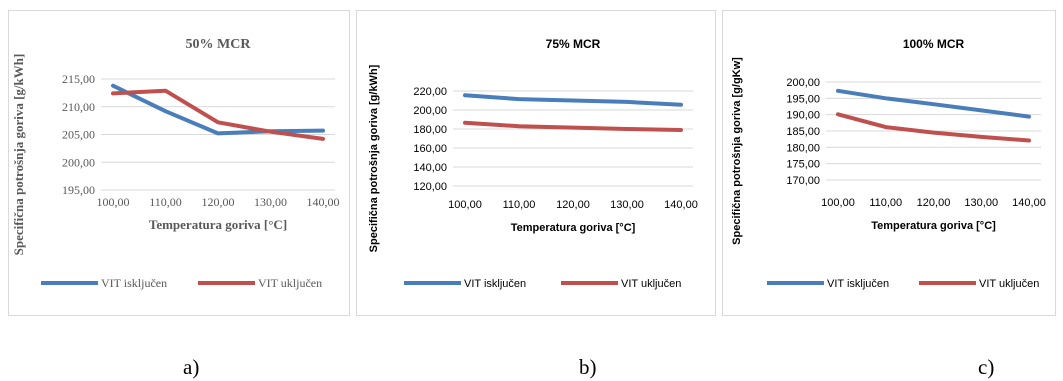 The image size is (1063, 381). What do you see at coordinates (430, 92) in the screenshot?
I see `y-tick-label: 220,00` at bounding box center [430, 92].